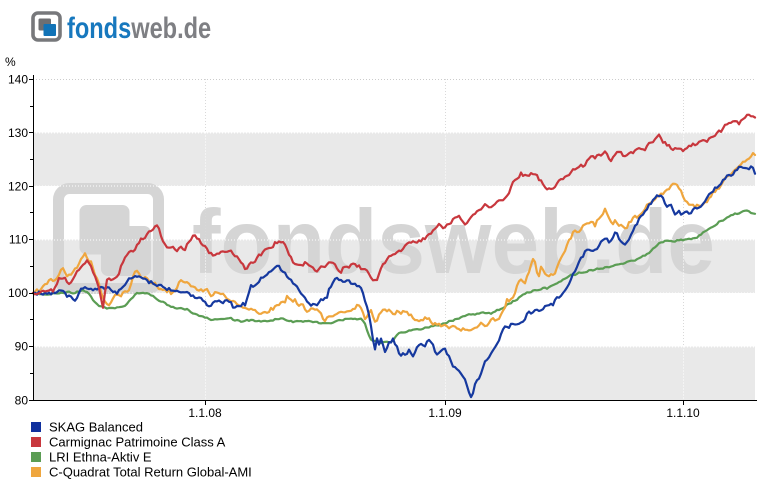  What do you see at coordinates (18, 133) in the screenshot?
I see `svg-text: 130` at bounding box center [18, 133].